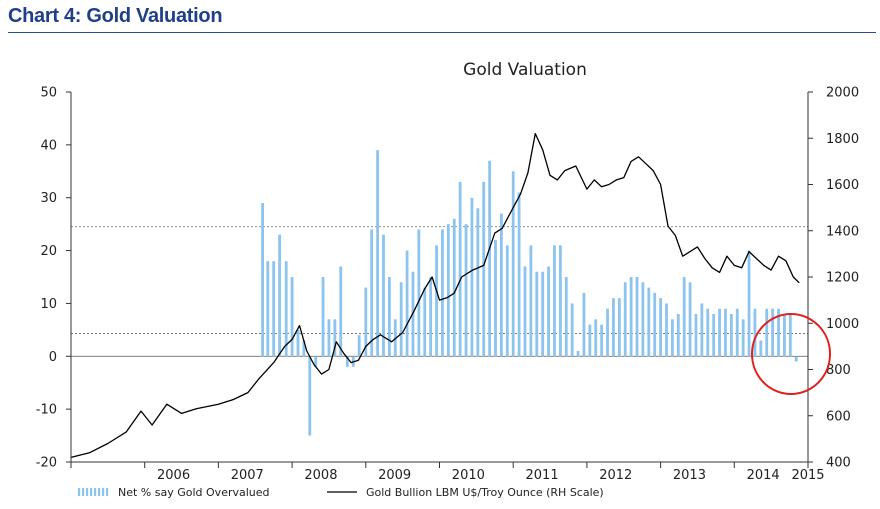 This screenshot has width=880, height=509. I want to click on x-tick-label: 2008, so click(320, 475).